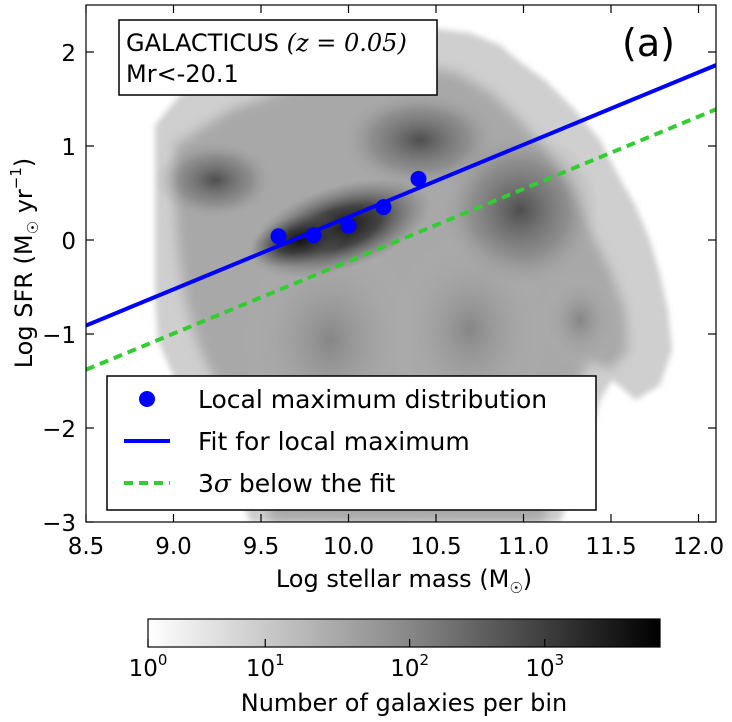 The width and height of the screenshot is (732, 722). I want to click on legend-frame, so click(351, 443).